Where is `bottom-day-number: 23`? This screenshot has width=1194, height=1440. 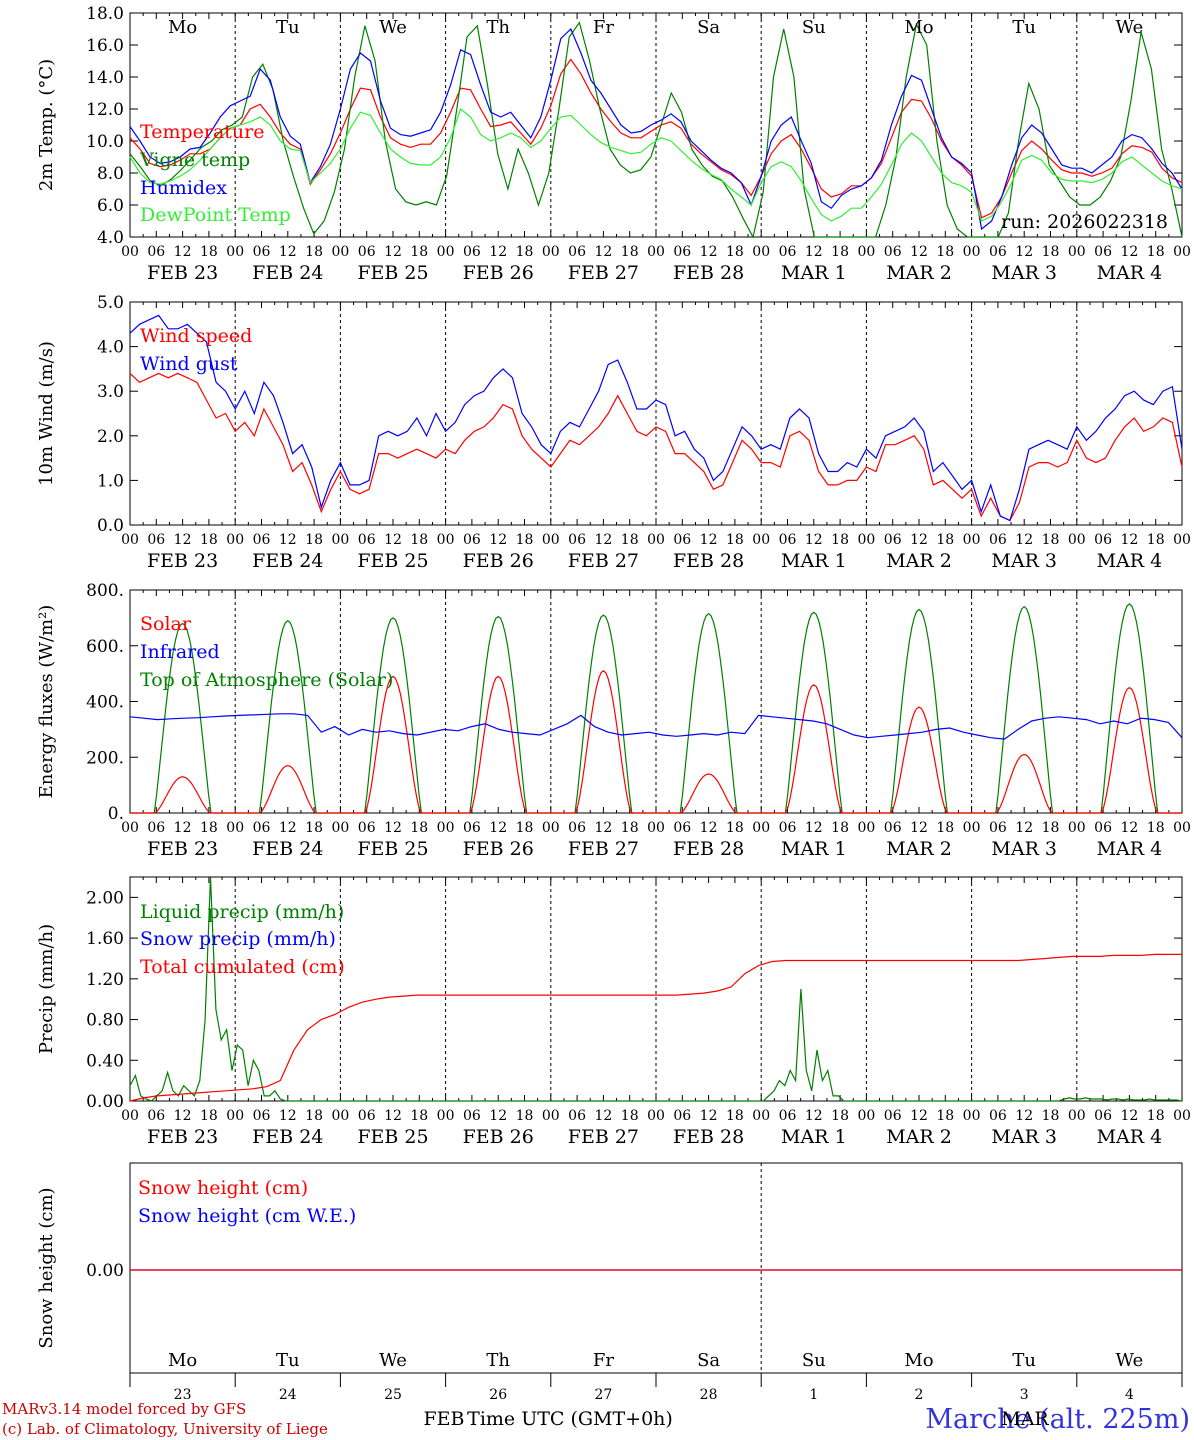 bottom-day-number: 23 is located at coordinates (183, 1395).